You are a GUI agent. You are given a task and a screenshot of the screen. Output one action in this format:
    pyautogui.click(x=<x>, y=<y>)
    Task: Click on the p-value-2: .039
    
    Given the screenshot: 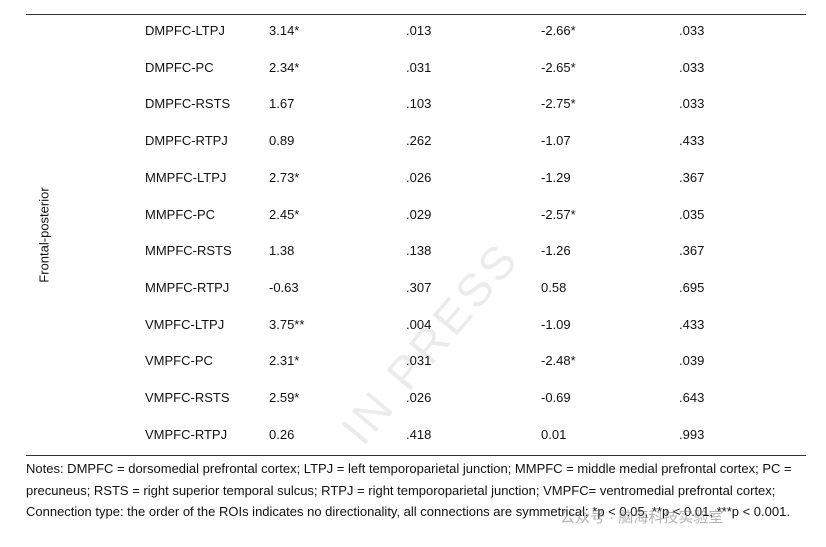 What is the action you would take?
    pyautogui.click(x=692, y=361)
    